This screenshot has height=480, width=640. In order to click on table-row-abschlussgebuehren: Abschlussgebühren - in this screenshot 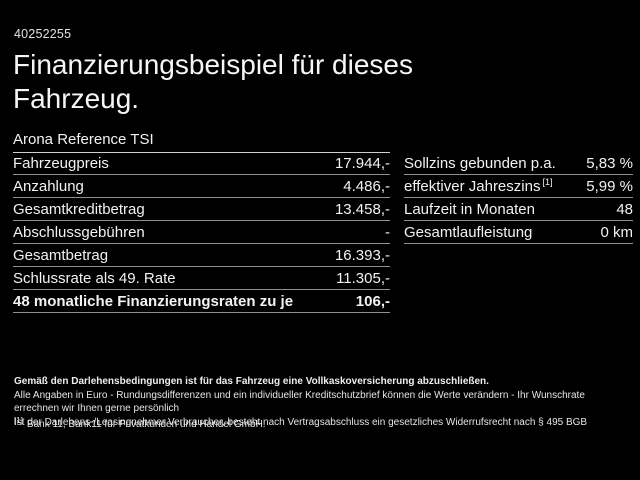, I will do `click(201, 232)`.